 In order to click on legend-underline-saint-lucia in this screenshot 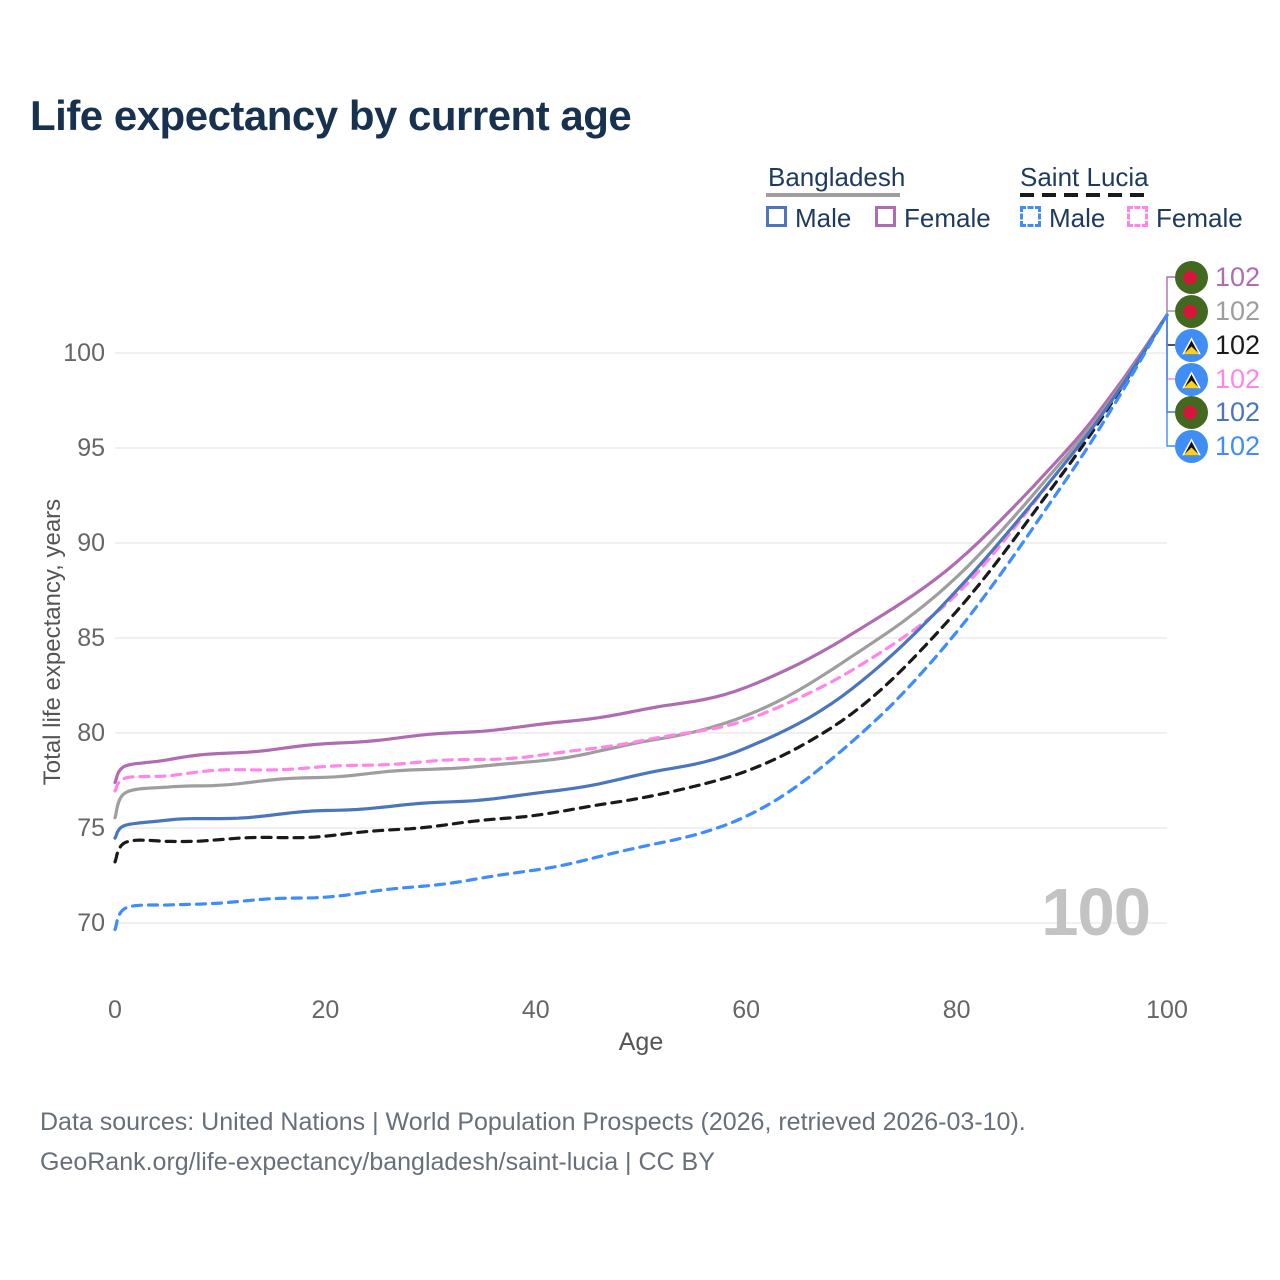, I will do `click(1082, 195)`.